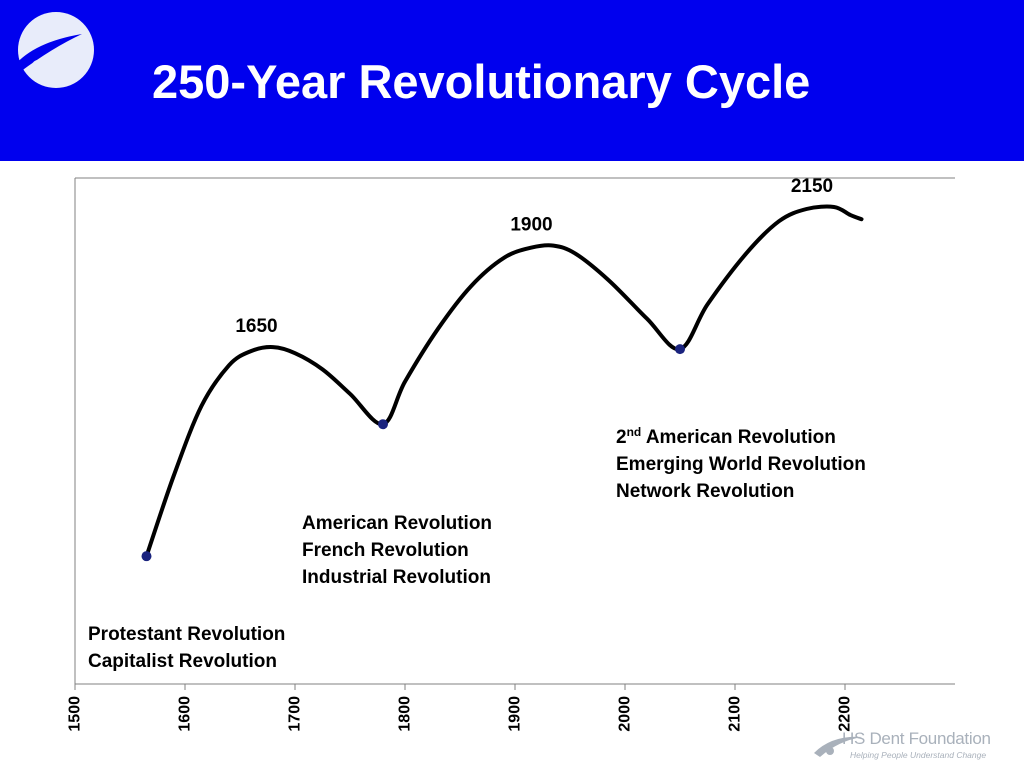 The image size is (1024, 768). I want to click on peak-label: 1650, so click(256, 326).